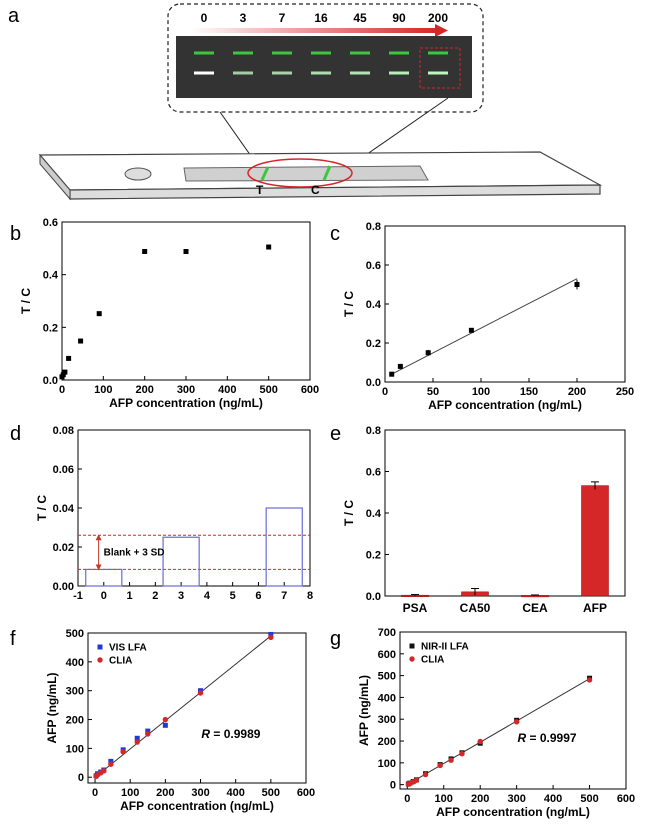 The width and height of the screenshot is (650, 838). I want to click on y-tick-label-e-2: 0.4, so click(374, 514).